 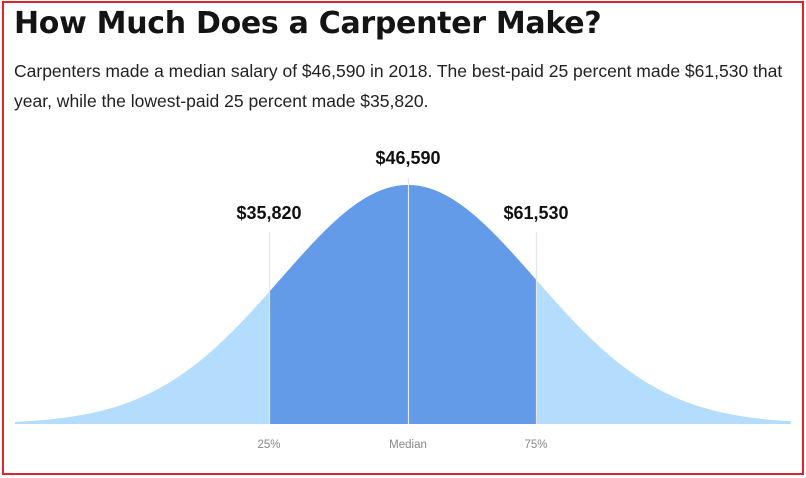 I want to click on p75-value-label: $61,530, so click(x=535, y=213).